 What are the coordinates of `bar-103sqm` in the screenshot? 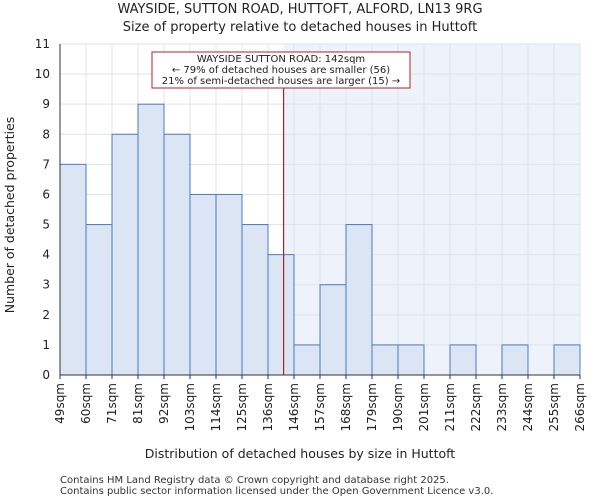 It's located at (203, 284).